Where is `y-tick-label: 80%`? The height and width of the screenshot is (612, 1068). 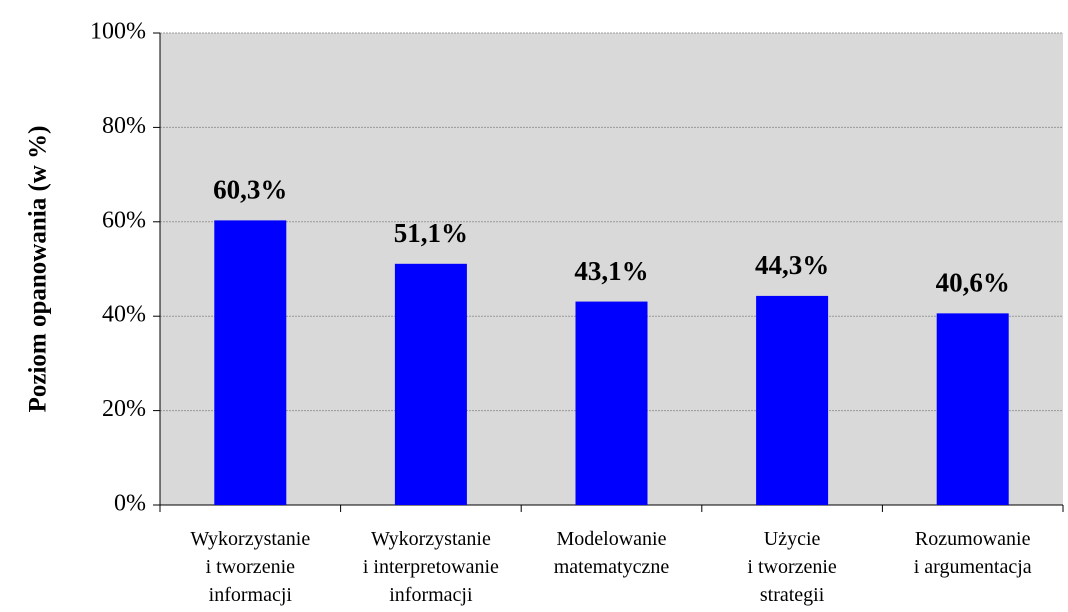
y-tick-label: 80% is located at coordinates (124, 126).